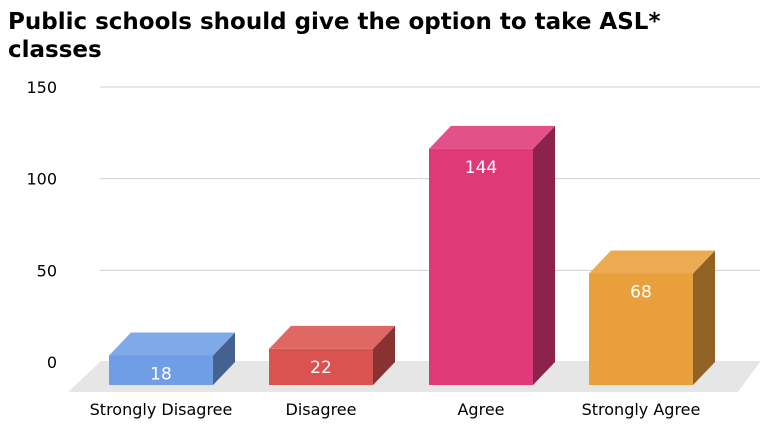 The image size is (780, 434). Describe the element at coordinates (161, 409) in the screenshot. I see `x-category-label: Strongly Disagree` at that location.